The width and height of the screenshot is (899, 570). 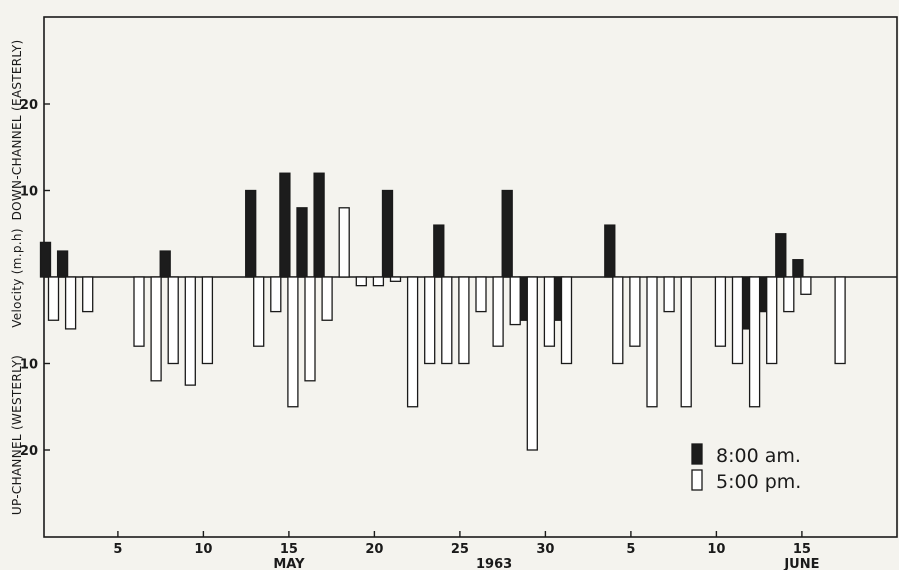 I want to click on legend-swatch-5pm, so click(x=697, y=480).